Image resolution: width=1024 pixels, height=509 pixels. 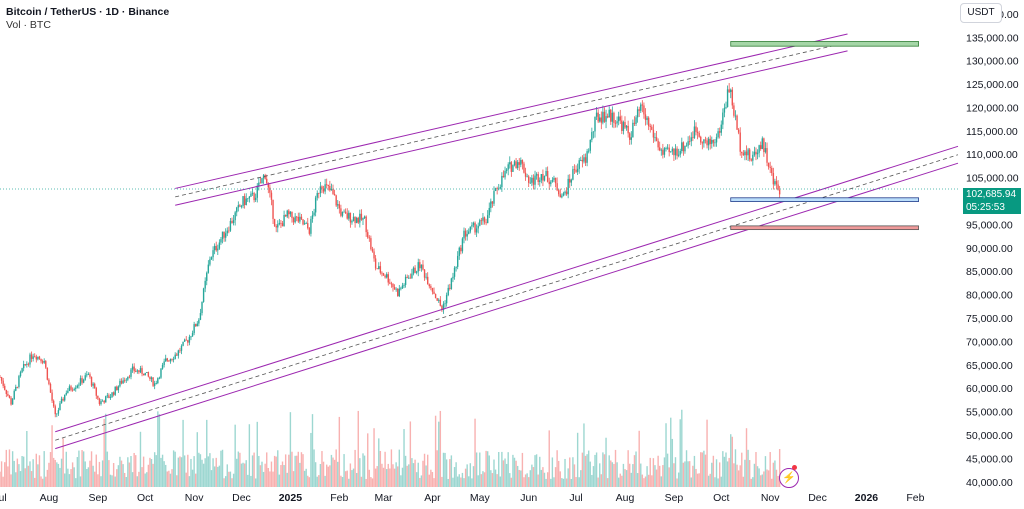 What do you see at coordinates (992, 85) in the screenshot?
I see `y-tick-label: 125,000.00` at bounding box center [992, 85].